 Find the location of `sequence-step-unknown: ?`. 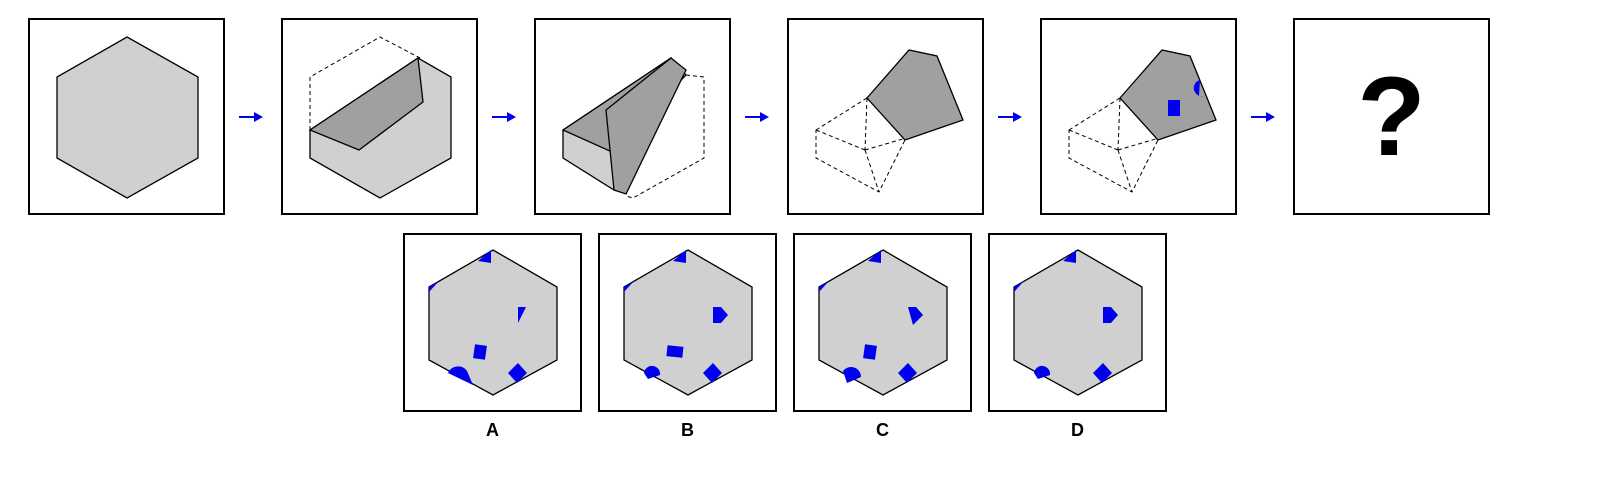

sequence-step-unknown: ? is located at coordinates (1391, 116).